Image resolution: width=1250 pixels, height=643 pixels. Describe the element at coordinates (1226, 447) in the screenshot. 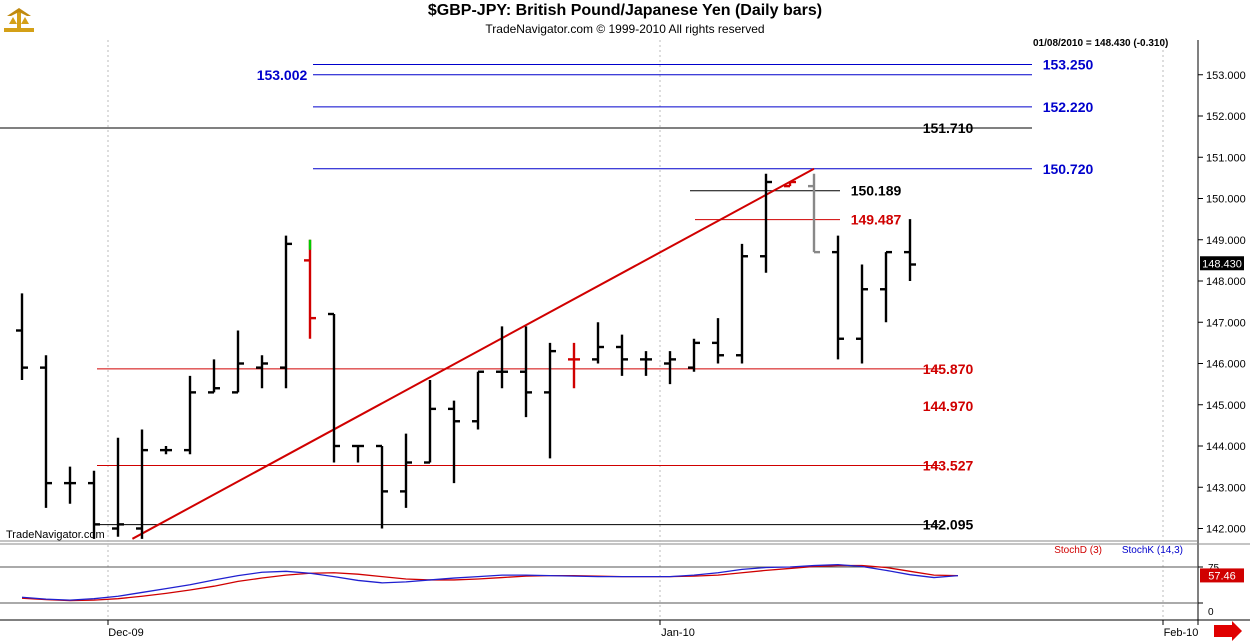

I see `price-tick-label: 144.000` at that location.